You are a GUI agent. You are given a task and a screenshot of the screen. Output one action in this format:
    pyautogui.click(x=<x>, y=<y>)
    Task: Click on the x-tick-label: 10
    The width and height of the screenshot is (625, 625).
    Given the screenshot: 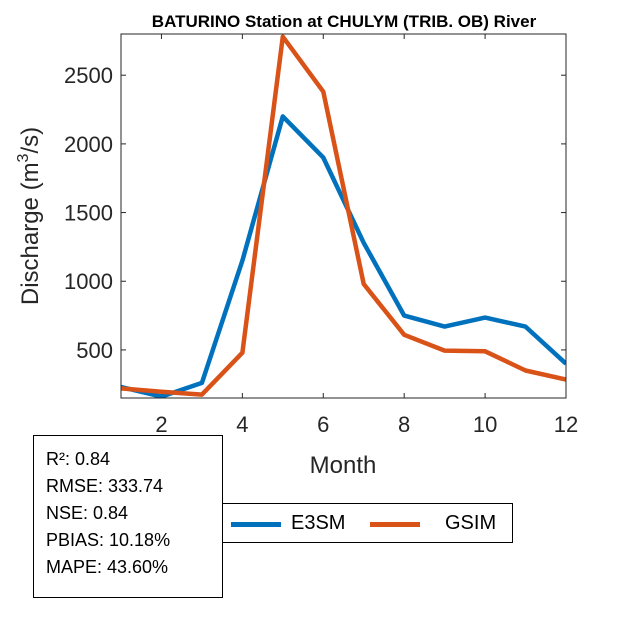 What is the action you would take?
    pyautogui.click(x=485, y=424)
    